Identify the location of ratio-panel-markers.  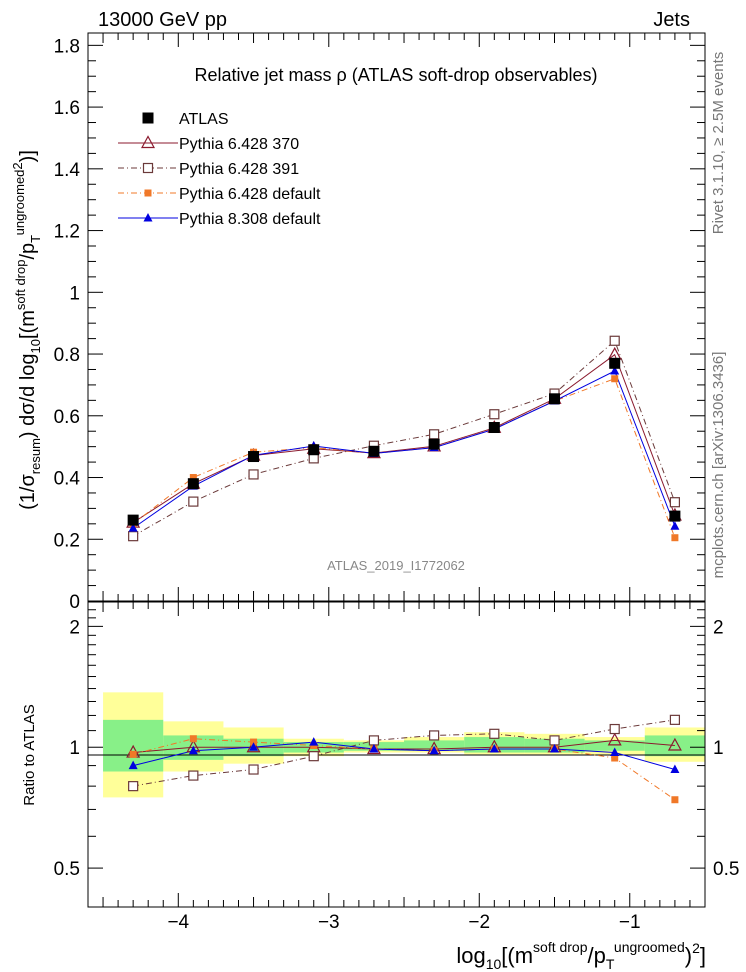
(404, 759).